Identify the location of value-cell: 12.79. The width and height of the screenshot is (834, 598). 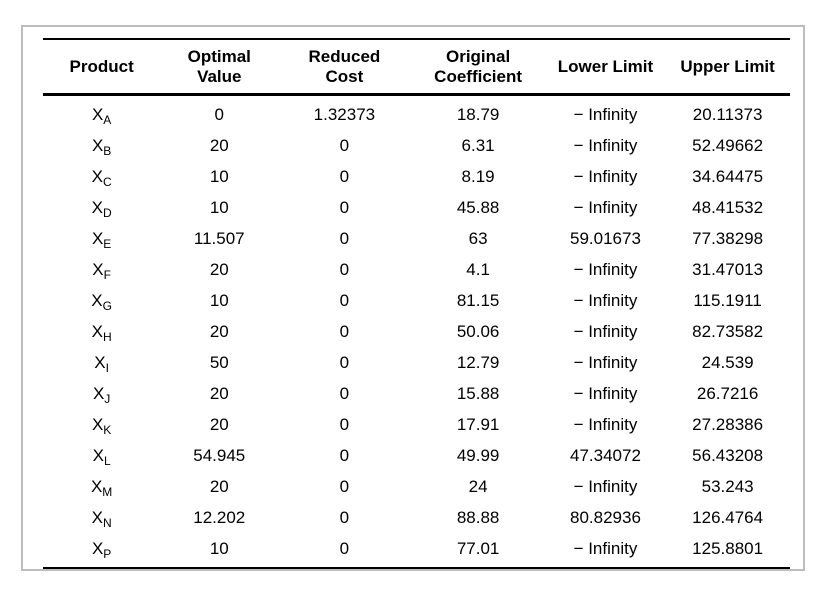
(478, 362).